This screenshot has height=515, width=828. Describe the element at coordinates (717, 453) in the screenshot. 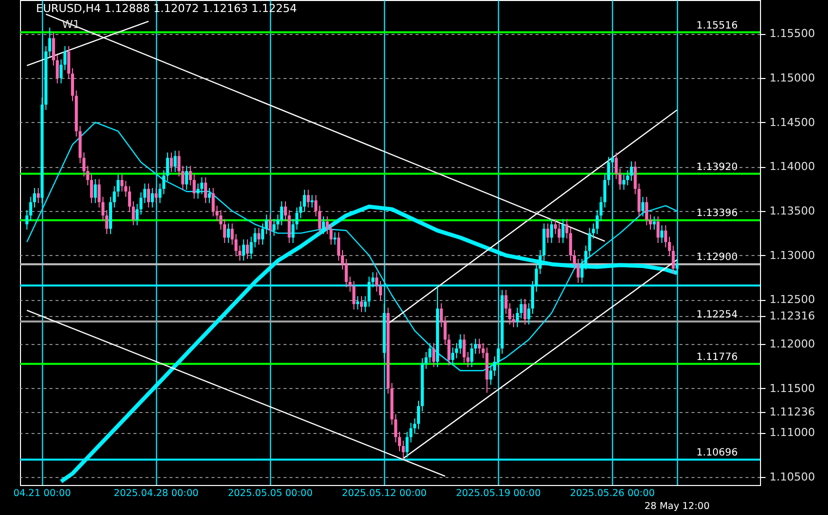

I see `ref-line-label: 1.10696` at that location.